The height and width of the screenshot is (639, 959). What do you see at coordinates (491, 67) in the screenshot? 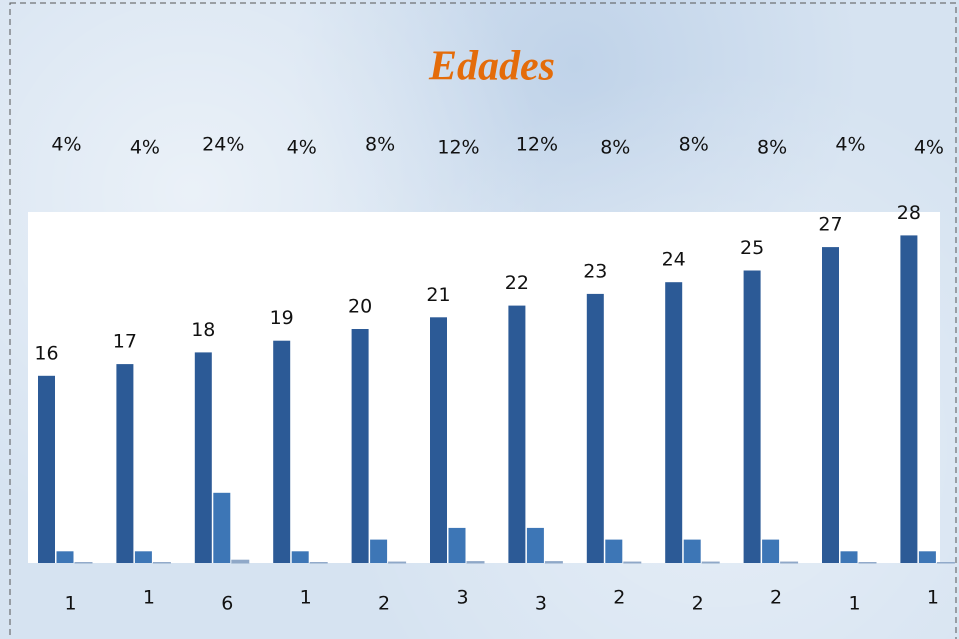
I see `chart-title: Edades` at bounding box center [491, 67].